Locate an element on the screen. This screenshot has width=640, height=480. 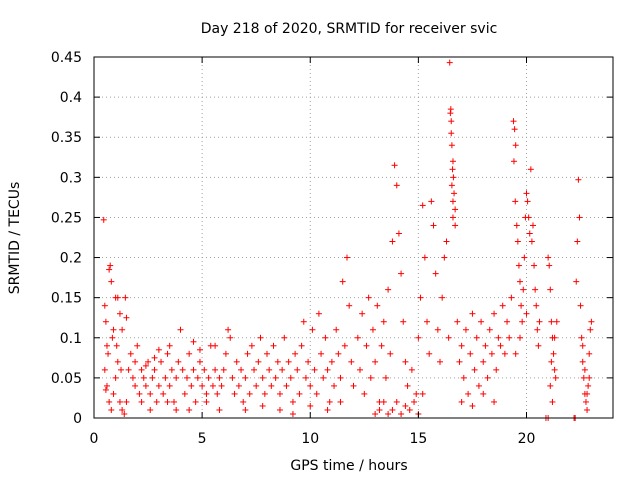
y-tick-label: 0 is located at coordinates (77, 419).